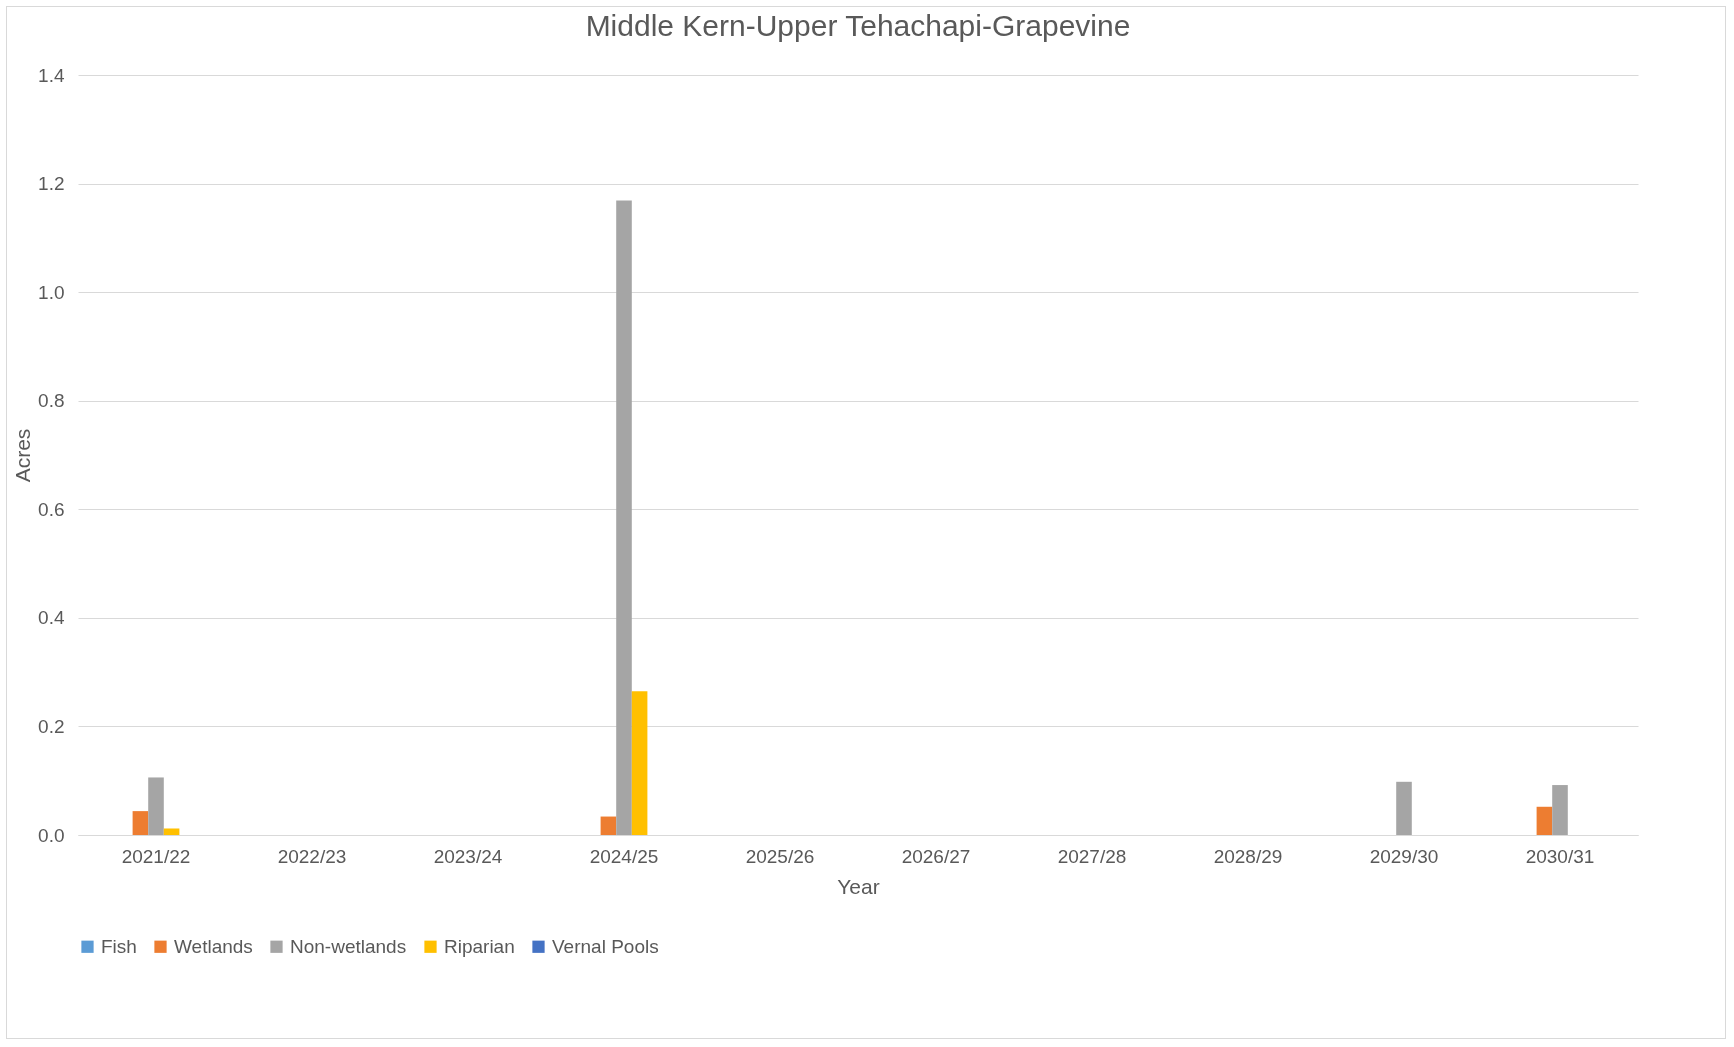 The width and height of the screenshot is (1734, 1047). I want to click on y-tick-label: 0.8, so click(51, 401).